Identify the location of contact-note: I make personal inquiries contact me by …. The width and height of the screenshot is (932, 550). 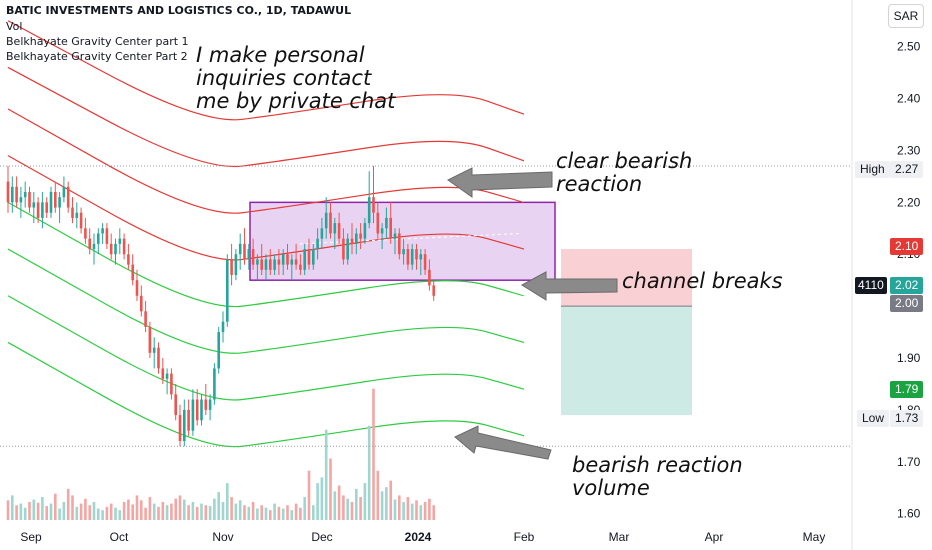
(295, 78).